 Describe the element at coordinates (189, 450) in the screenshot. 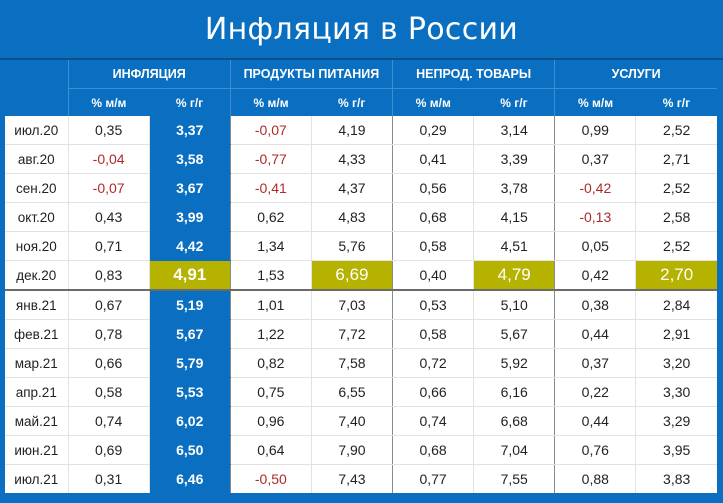

I see `value-yy-cell: 6,50` at that location.